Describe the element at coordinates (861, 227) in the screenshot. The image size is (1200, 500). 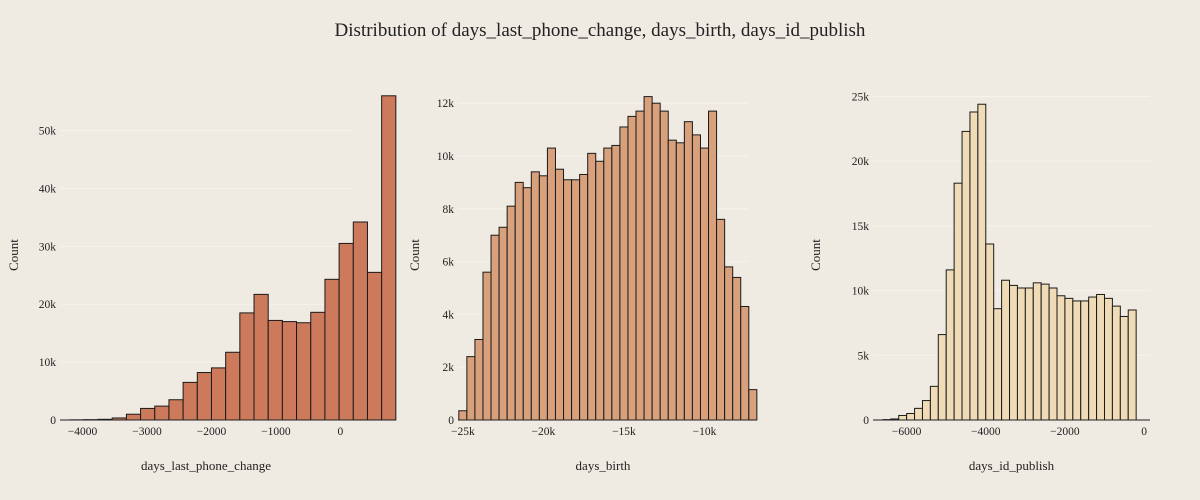
I see `y-tick-label: 15k` at that location.